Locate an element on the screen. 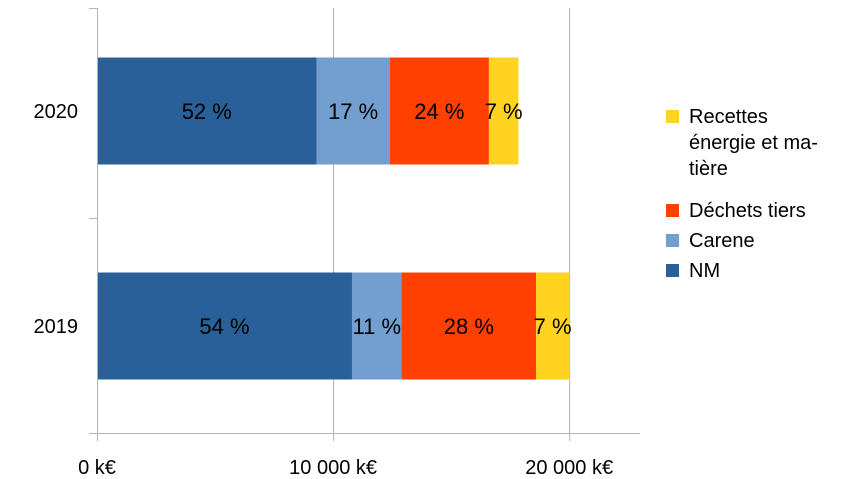  data-label: 17 % is located at coordinates (353, 111).